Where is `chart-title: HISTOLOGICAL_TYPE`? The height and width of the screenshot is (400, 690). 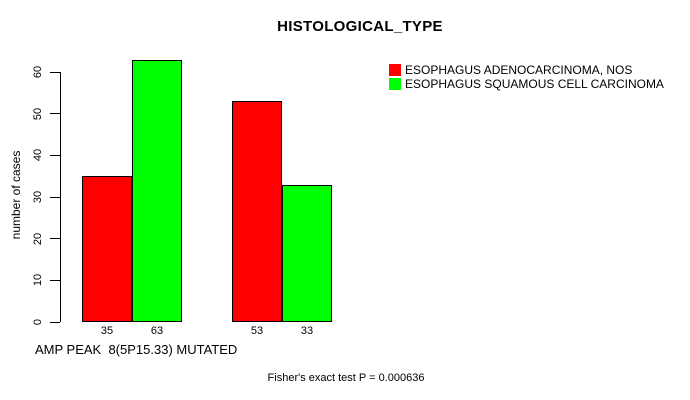 chart-title: HISTOLOGICAL_TYPE is located at coordinates (360, 26).